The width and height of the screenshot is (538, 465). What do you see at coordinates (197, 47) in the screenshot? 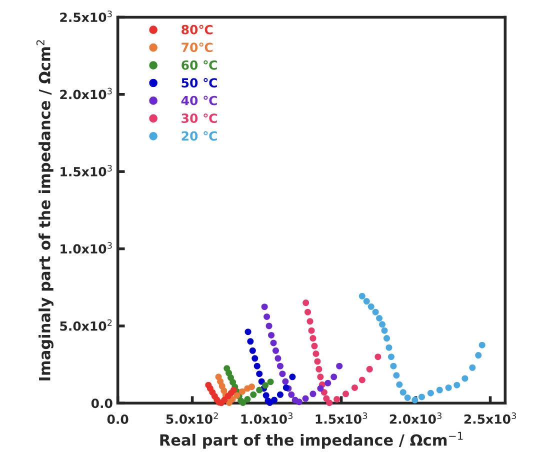
I see `legend-label: 70℃` at bounding box center [197, 47].